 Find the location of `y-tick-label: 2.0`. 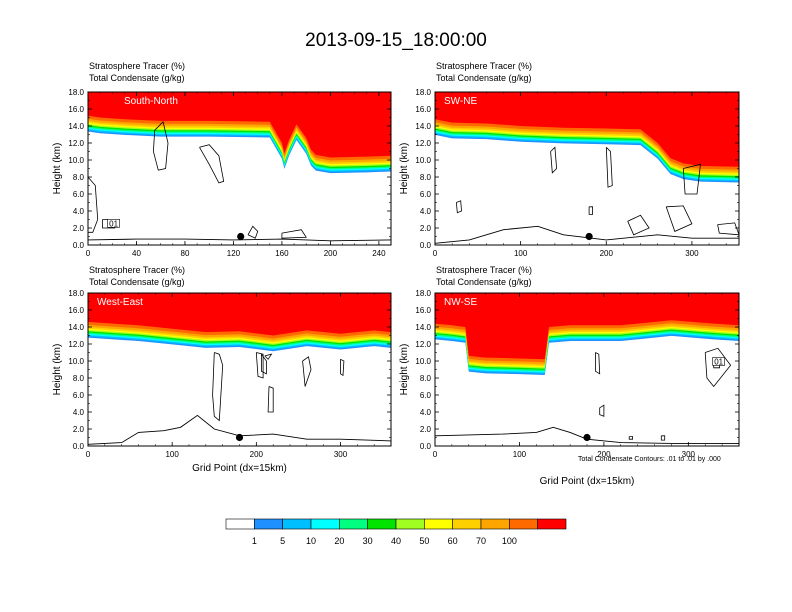

y-tick-label: 2.0 is located at coordinates (426, 228).